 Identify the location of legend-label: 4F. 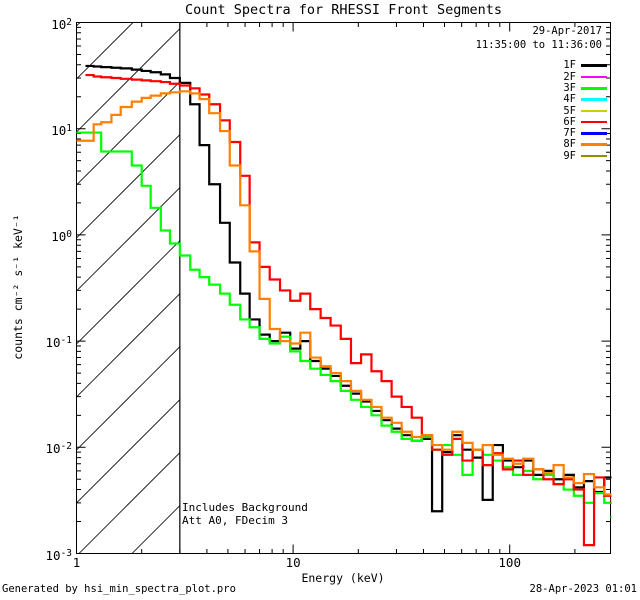
(569, 99).